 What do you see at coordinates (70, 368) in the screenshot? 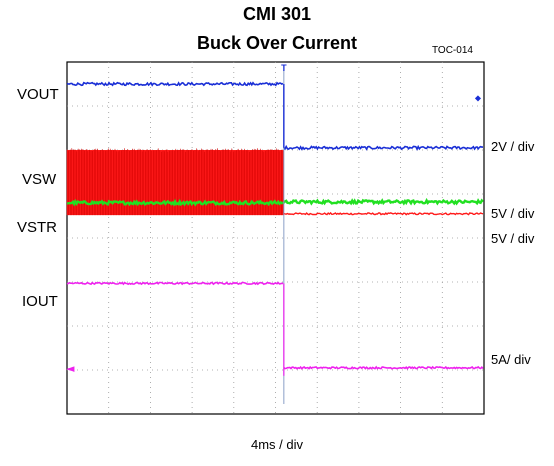
I see `left-marker-icon: ◄` at bounding box center [70, 368].